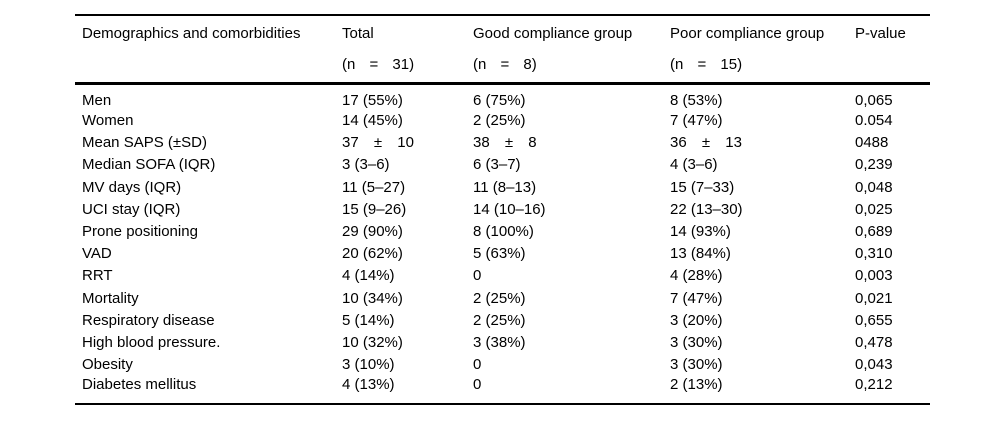  What do you see at coordinates (874, 342) in the screenshot?
I see `table-cell: 0,478` at bounding box center [874, 342].